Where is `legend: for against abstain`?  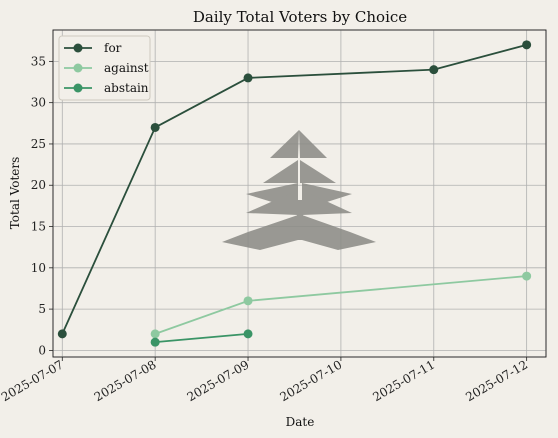 legend: for against abstain is located at coordinates (104, 68).